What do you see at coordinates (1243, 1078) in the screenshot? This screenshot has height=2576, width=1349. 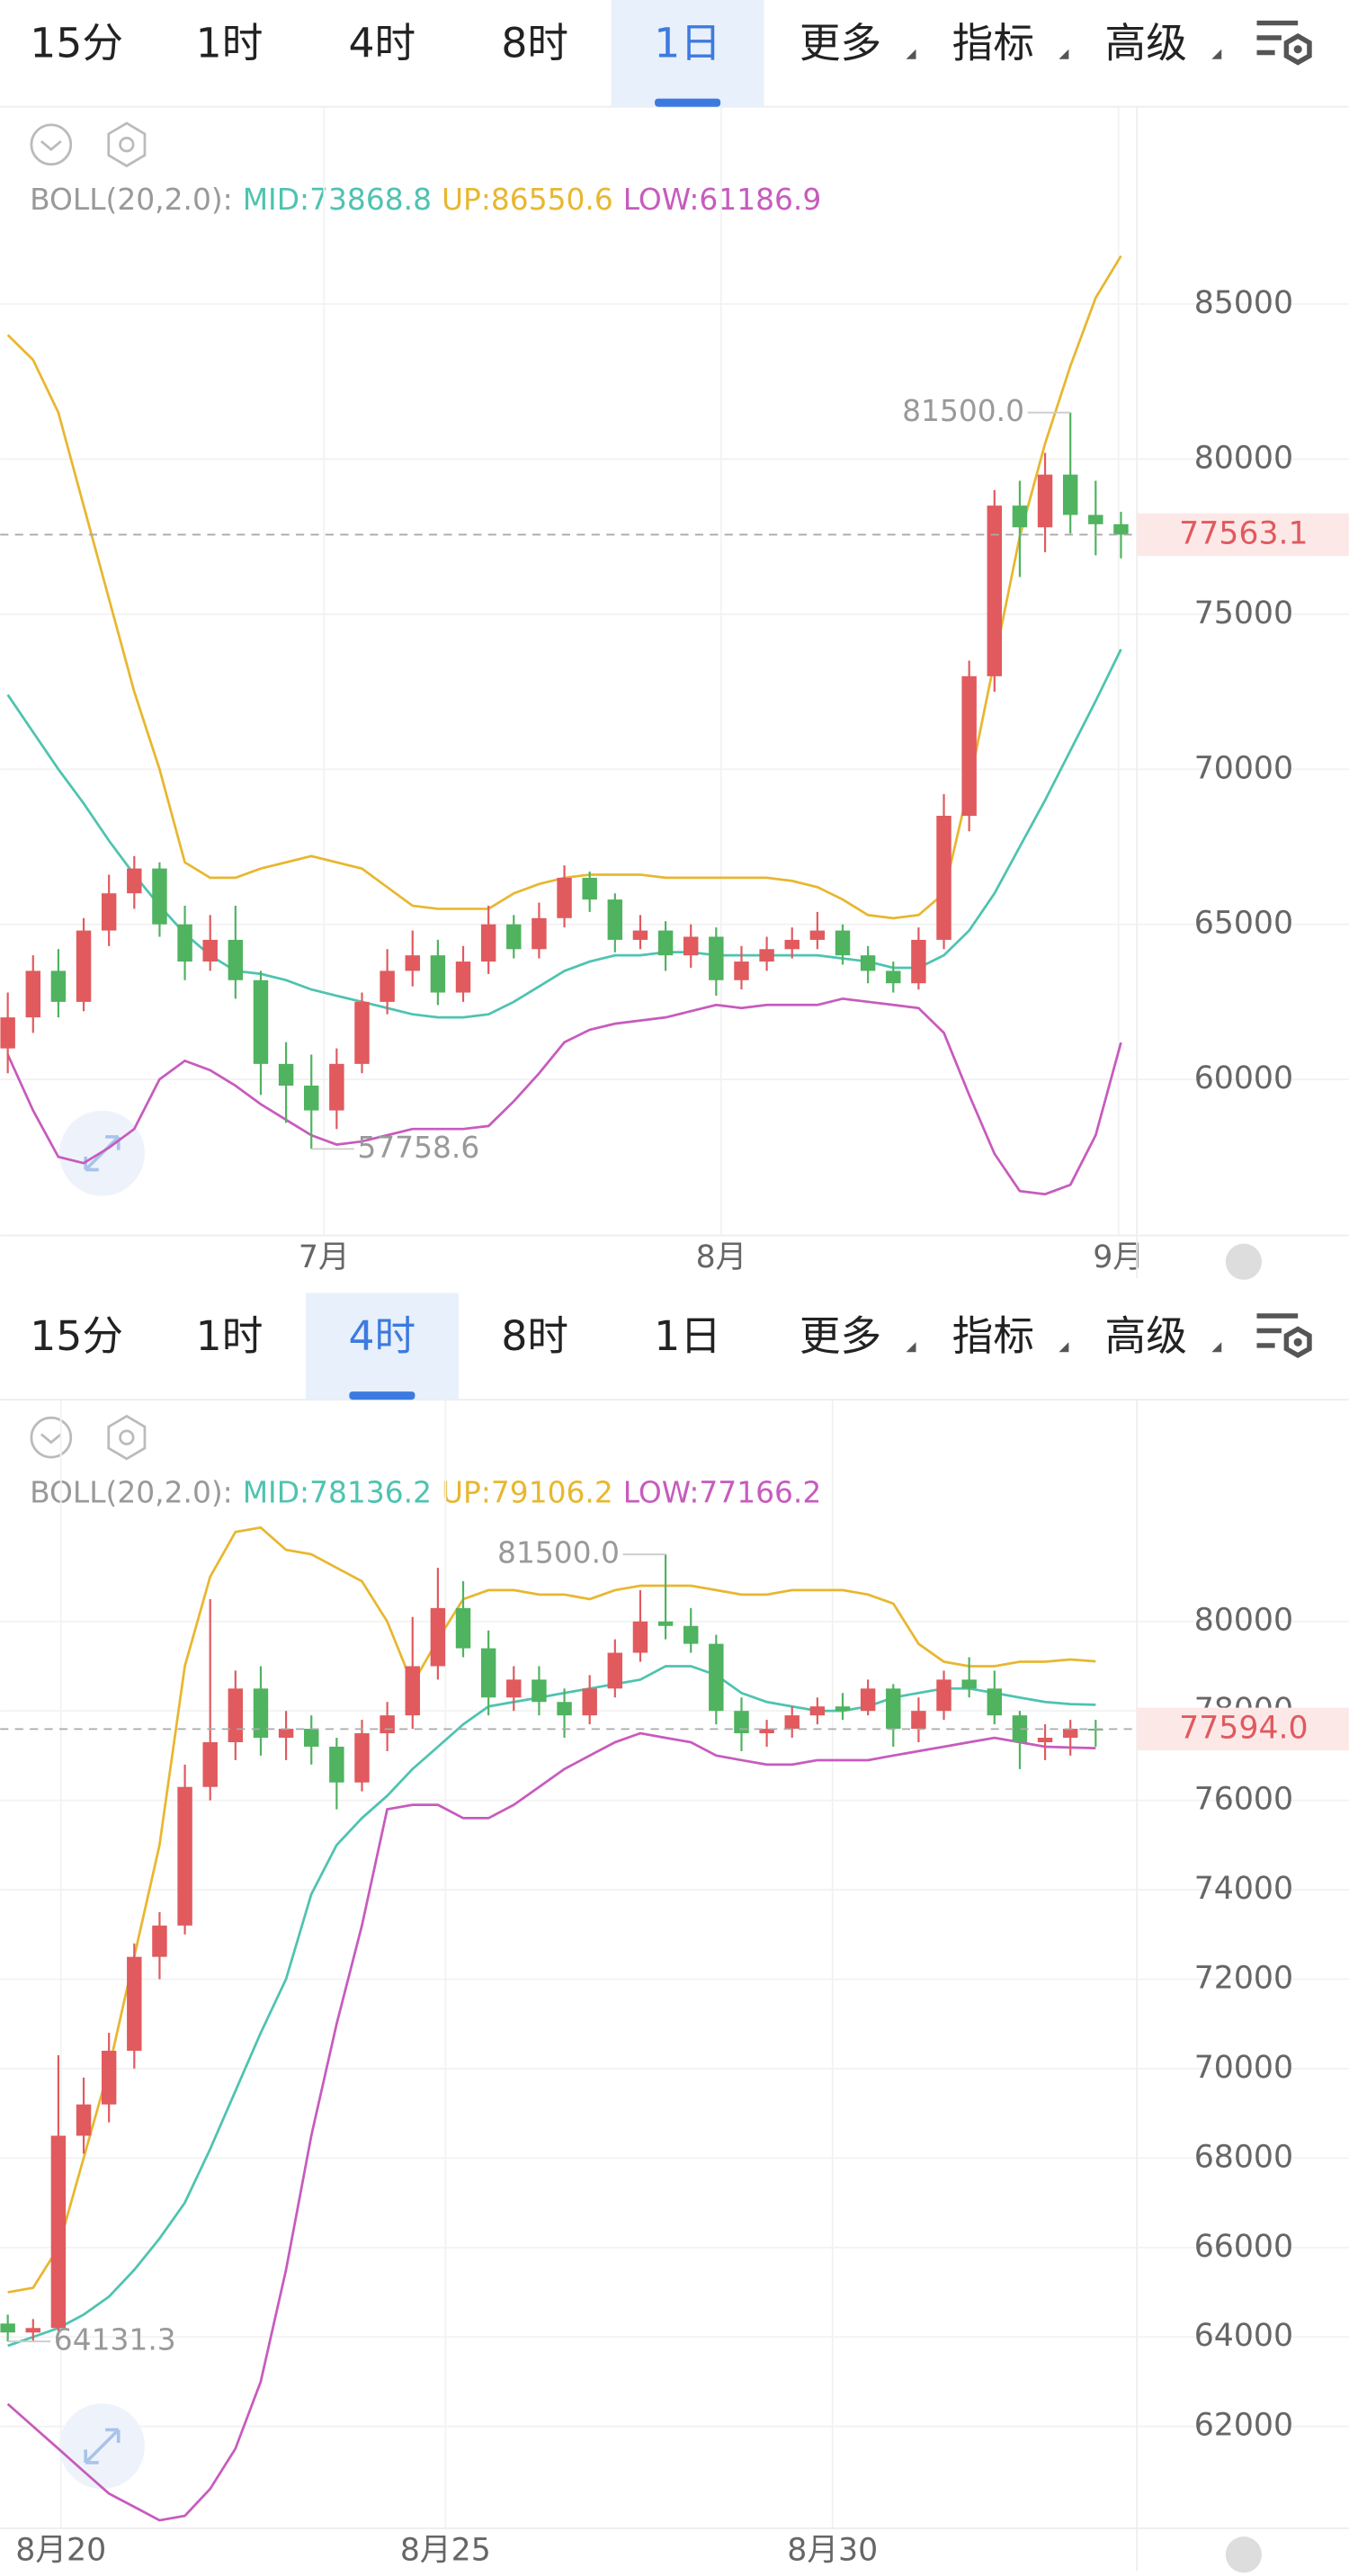 I see `y-tick-label: 60000` at bounding box center [1243, 1078].